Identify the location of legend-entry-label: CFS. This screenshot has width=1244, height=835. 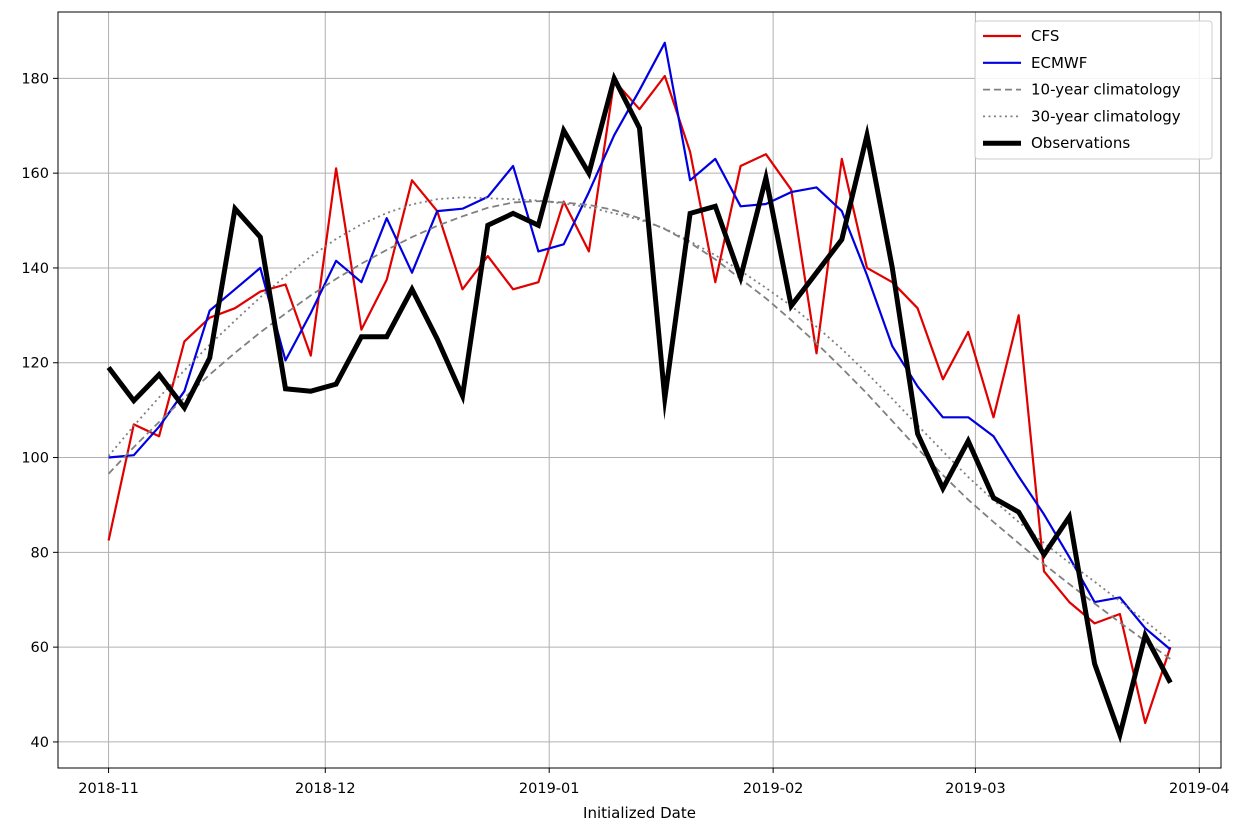
(1045, 36).